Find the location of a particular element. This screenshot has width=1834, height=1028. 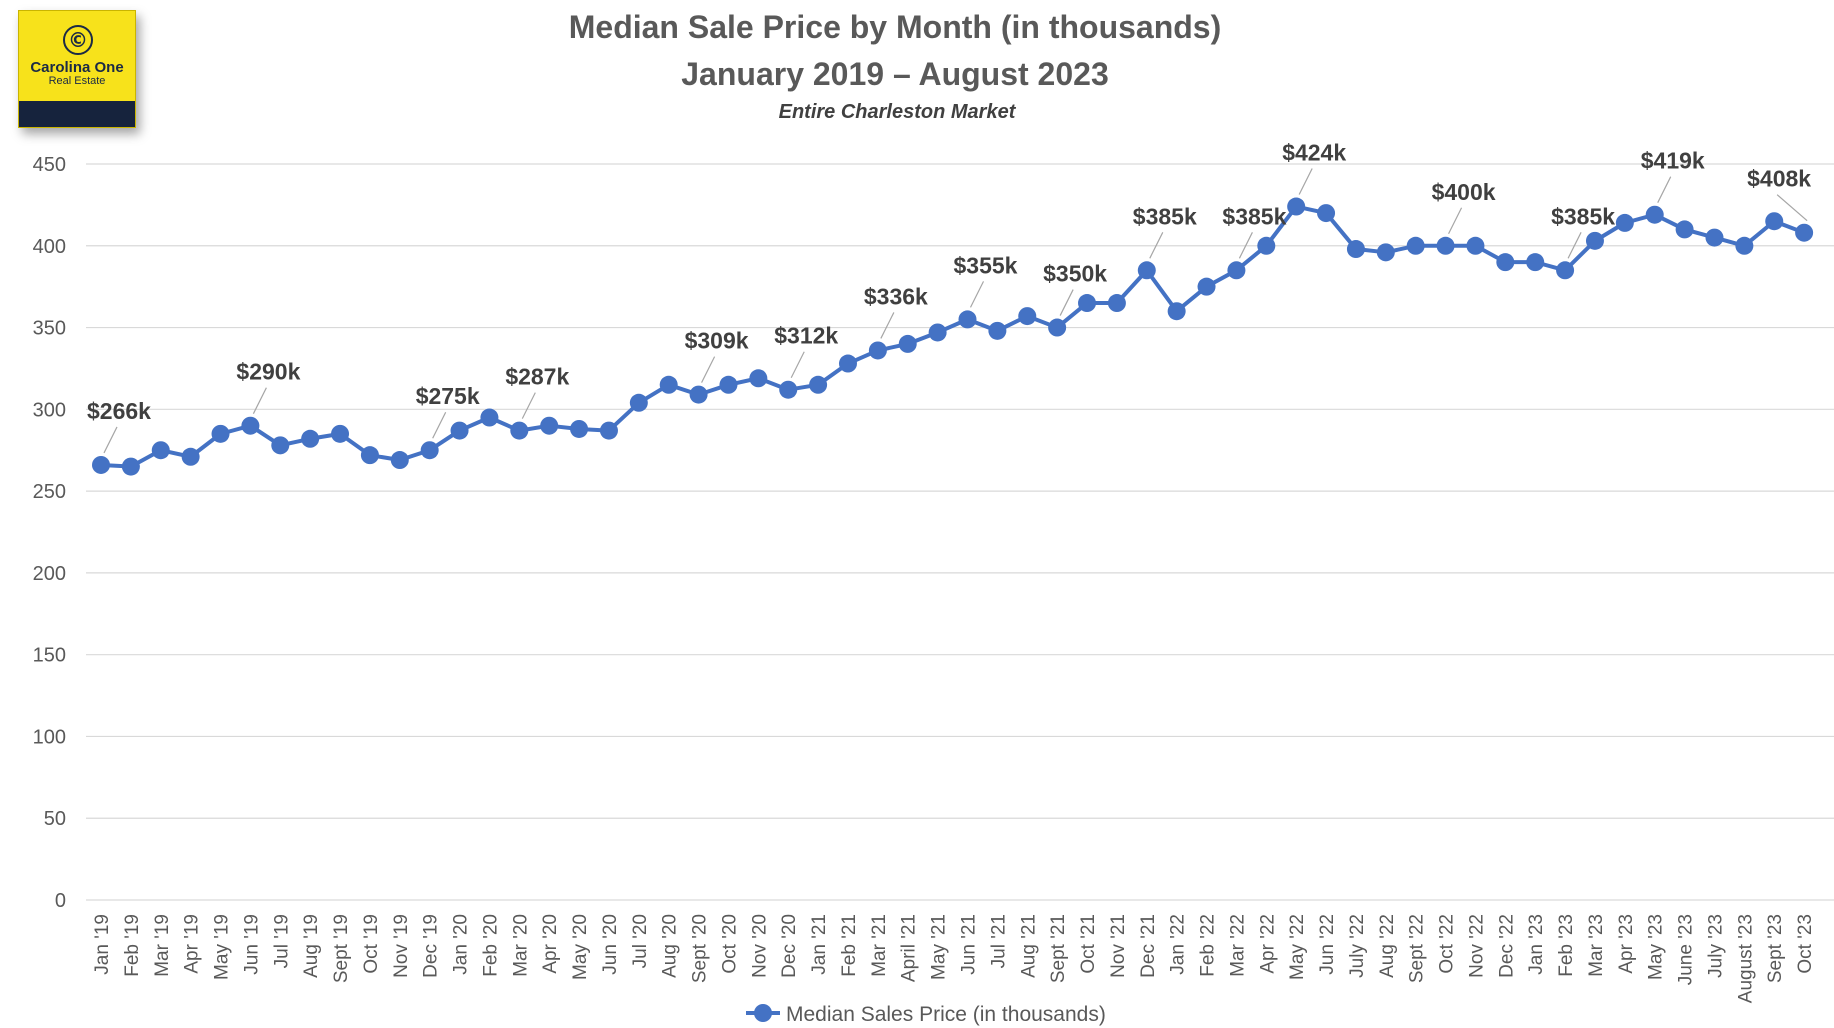

x-tick-label: August '23 is located at coordinates (1745, 958).